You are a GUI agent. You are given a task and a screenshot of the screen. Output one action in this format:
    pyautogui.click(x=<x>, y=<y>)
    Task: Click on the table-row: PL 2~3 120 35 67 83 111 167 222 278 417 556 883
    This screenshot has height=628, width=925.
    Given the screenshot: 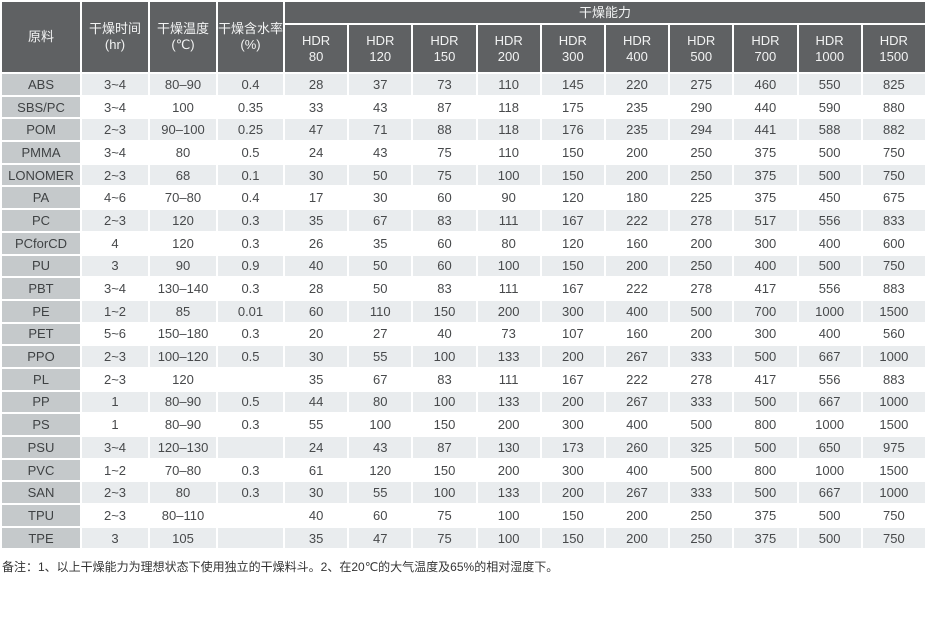 What is the action you would take?
    pyautogui.click(x=462, y=379)
    